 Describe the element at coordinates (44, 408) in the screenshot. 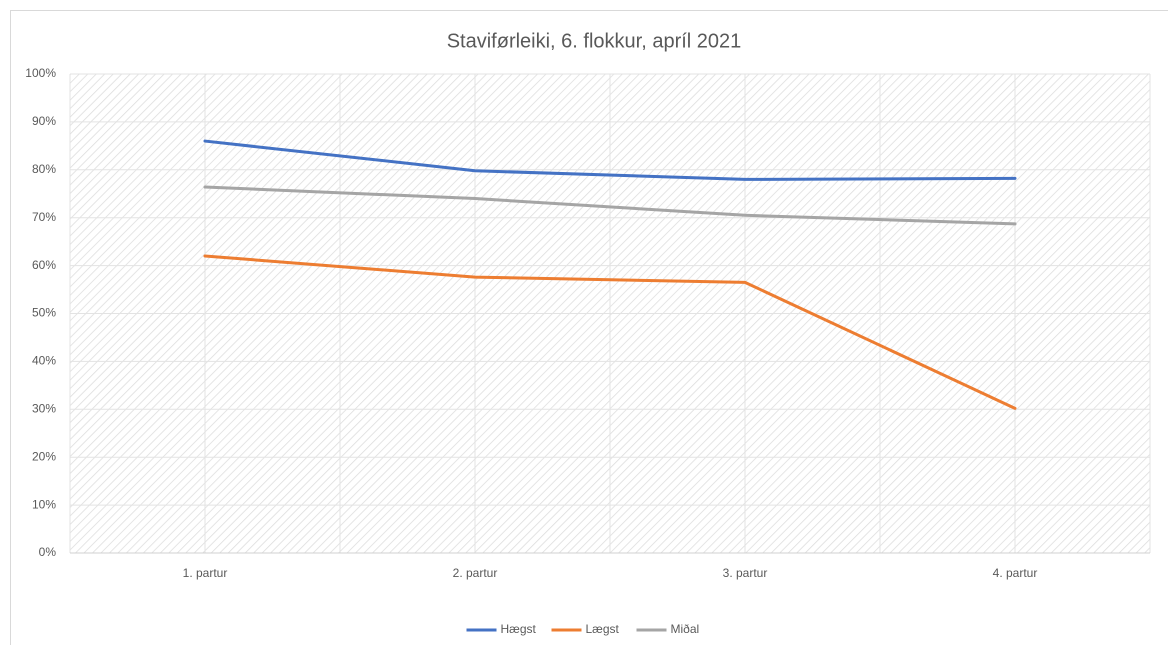

I see `y-tick-label: 30%` at that location.